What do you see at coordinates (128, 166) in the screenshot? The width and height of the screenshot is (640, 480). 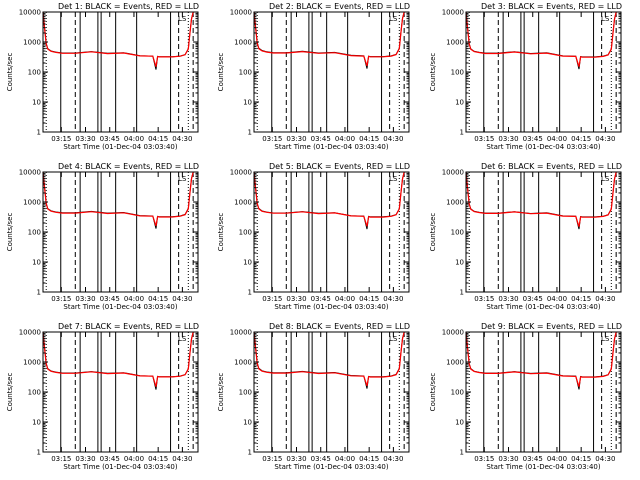 I see `chart-title: Det 4: BLACK = Events, RED = LLD` at bounding box center [128, 166].